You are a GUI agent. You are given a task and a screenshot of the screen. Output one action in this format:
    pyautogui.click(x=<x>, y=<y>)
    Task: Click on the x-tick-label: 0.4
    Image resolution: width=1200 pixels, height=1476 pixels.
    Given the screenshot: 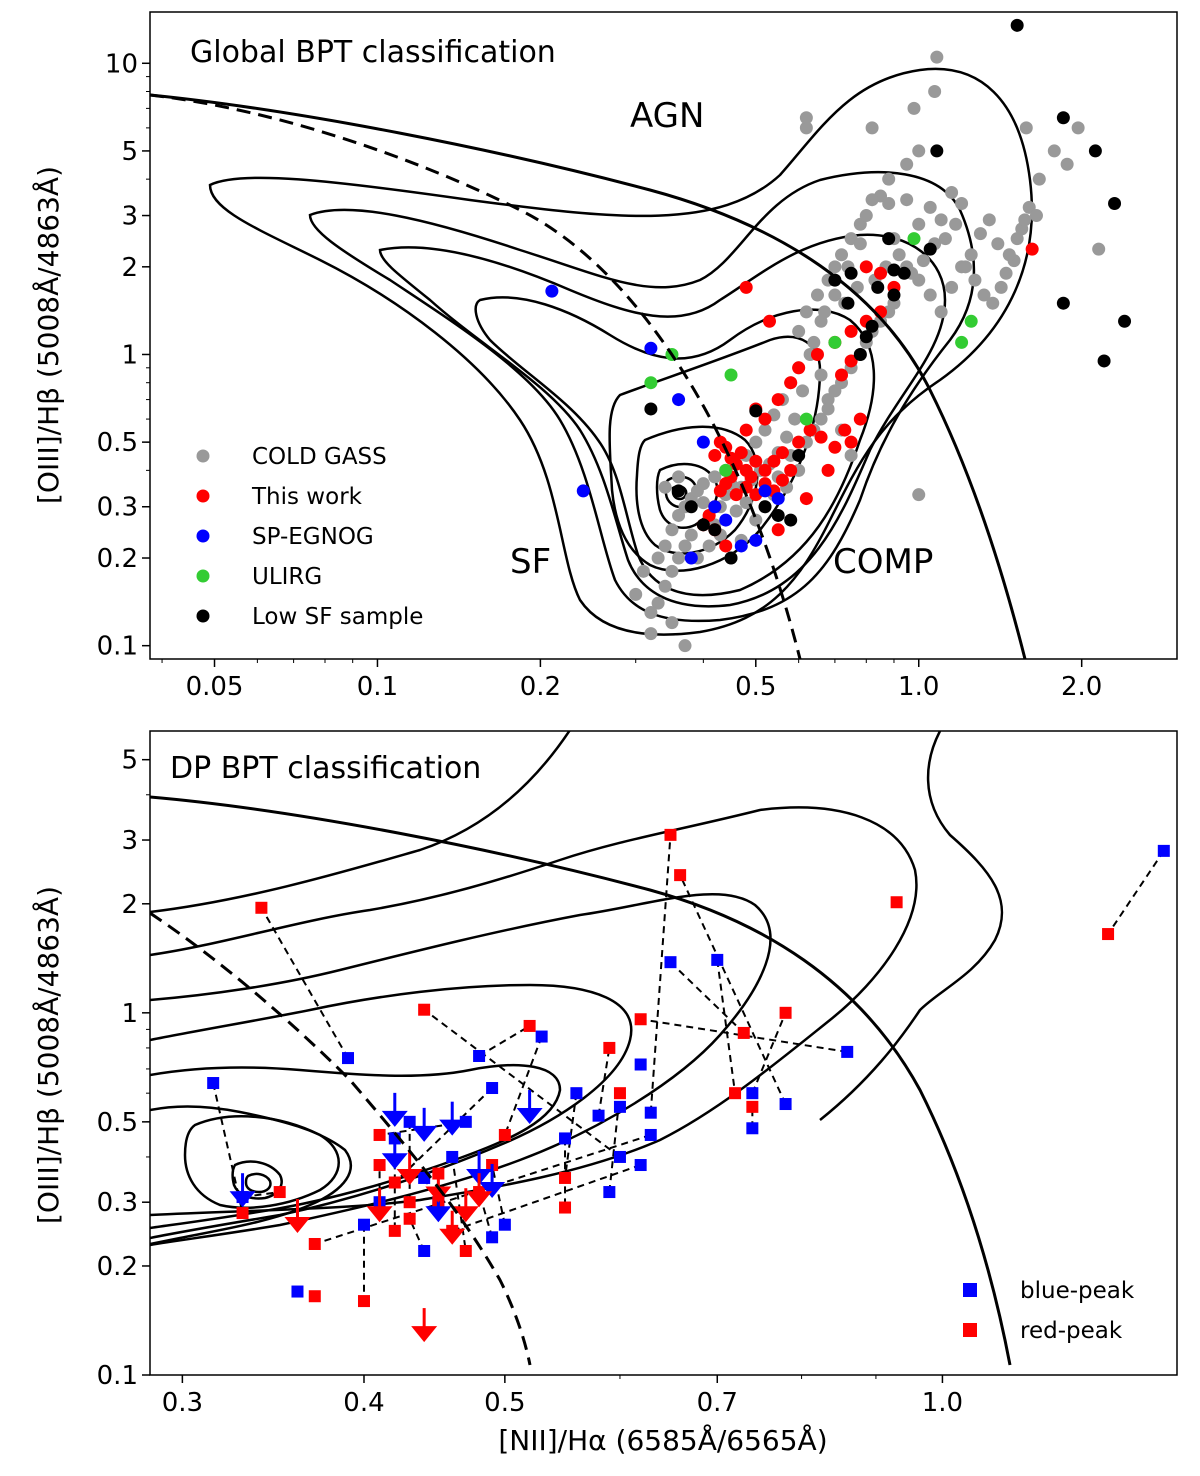 What is the action you would take?
    pyautogui.click(x=363, y=1403)
    